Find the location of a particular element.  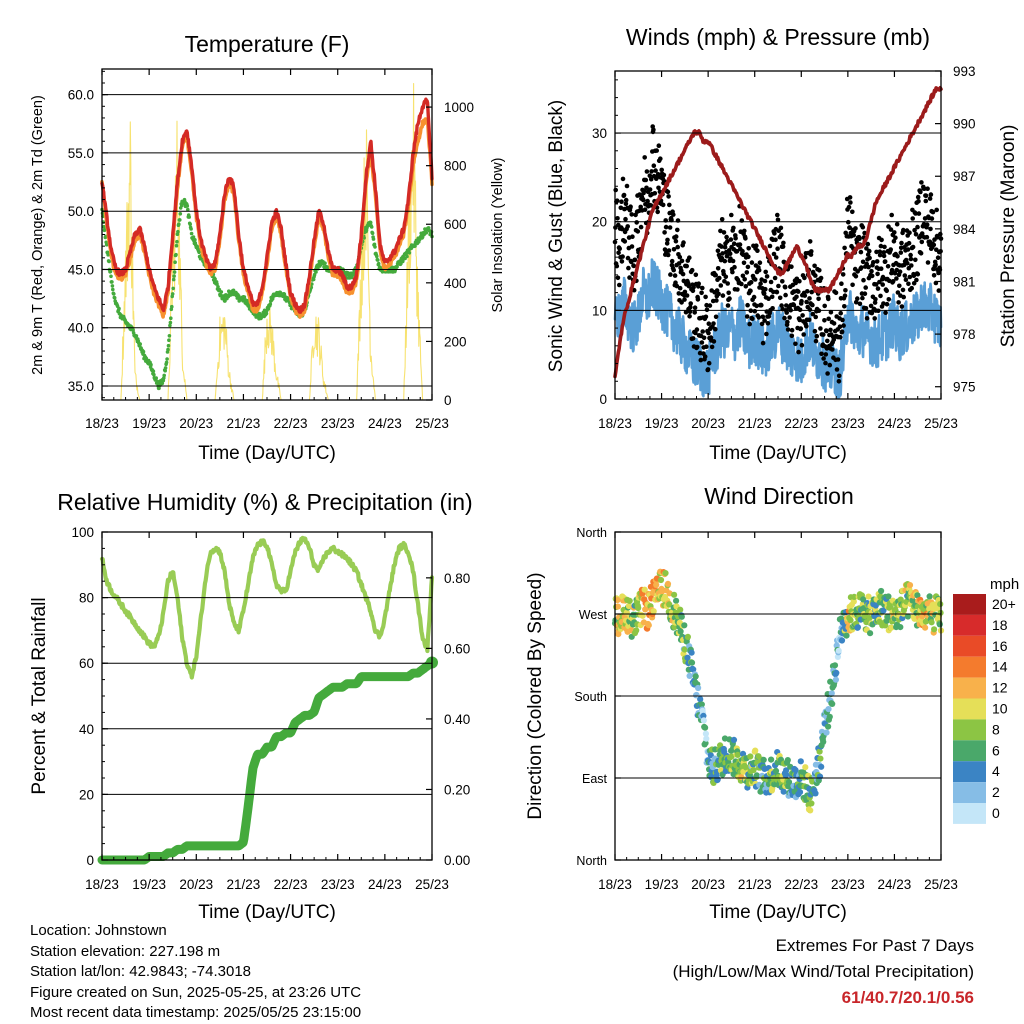

extremes-values: 61/40.7/20.1/0.56 is located at coordinates (907, 997).